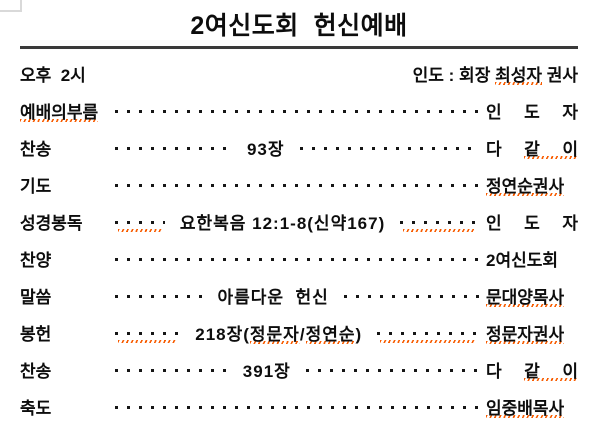  Describe the element at coordinates (36, 334) in the screenshot. I see `service-item-label-text: 봉헌` at that location.